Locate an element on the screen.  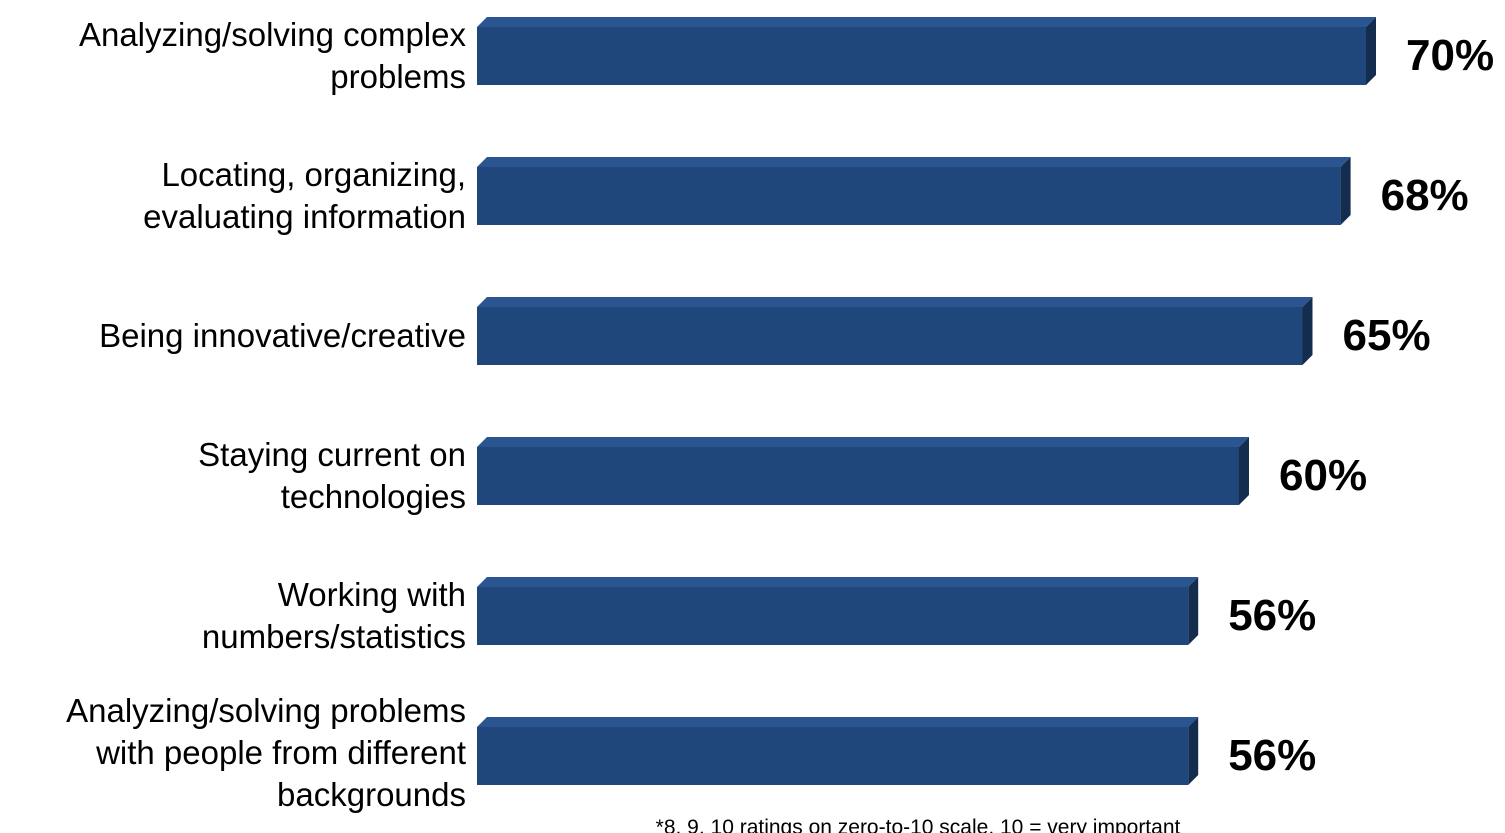
category-label-line: with people from different is located at coordinates (280, 752).